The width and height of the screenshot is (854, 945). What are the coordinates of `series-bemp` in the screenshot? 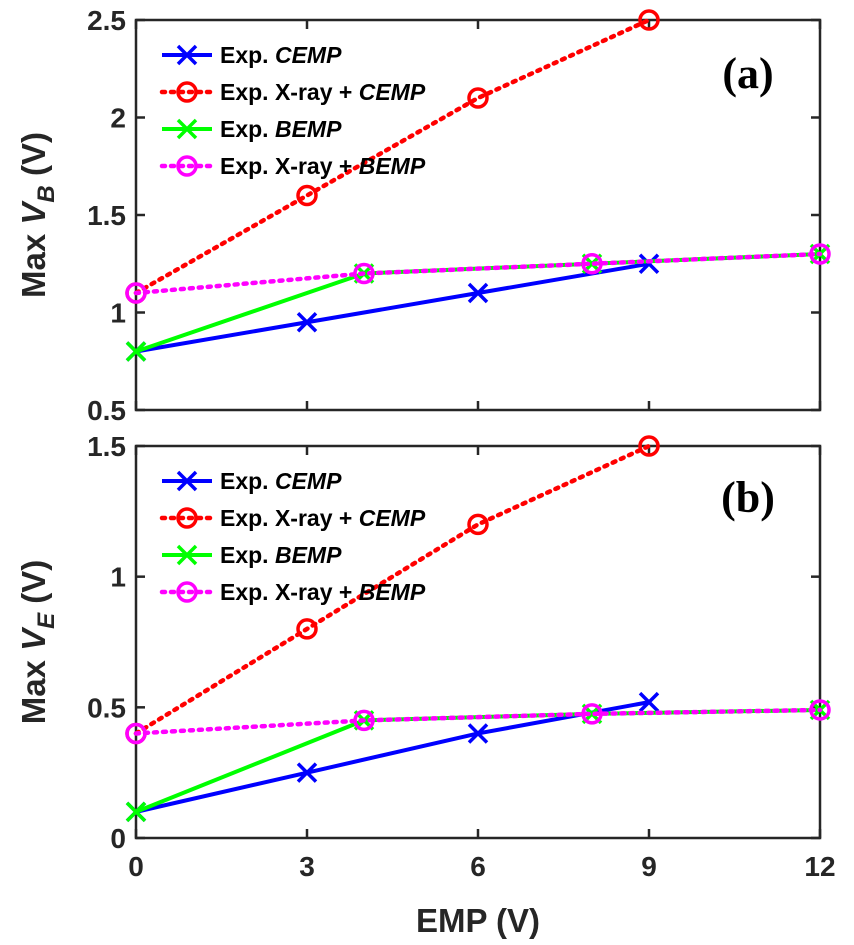 It's located at (478, 302).